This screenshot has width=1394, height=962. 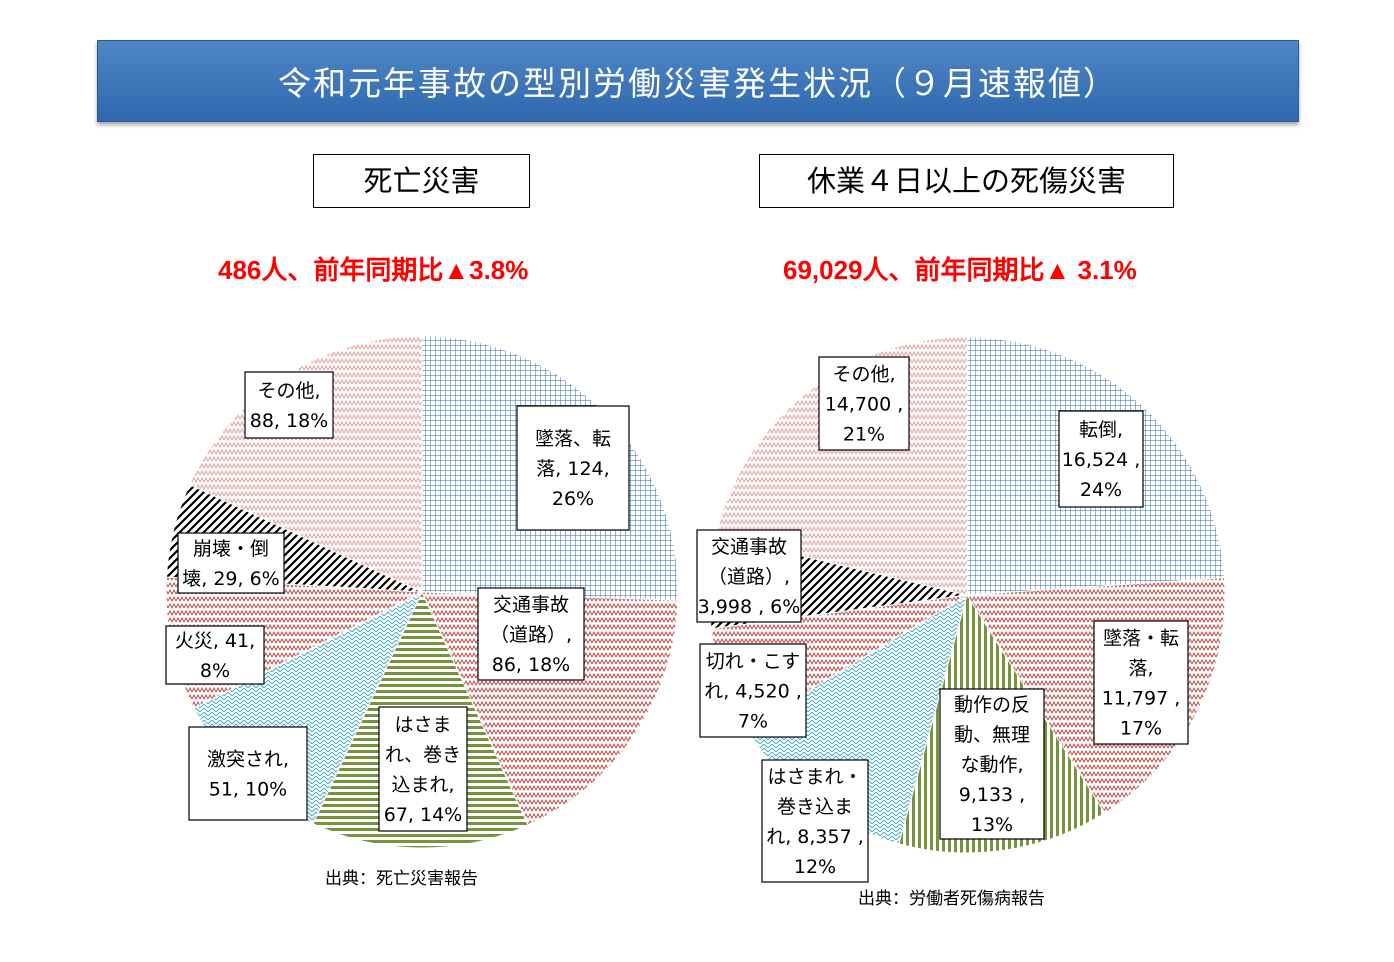 What do you see at coordinates (863, 375) in the screenshot?
I see `pie2-data-label-その他-line1: その他,` at bounding box center [863, 375].